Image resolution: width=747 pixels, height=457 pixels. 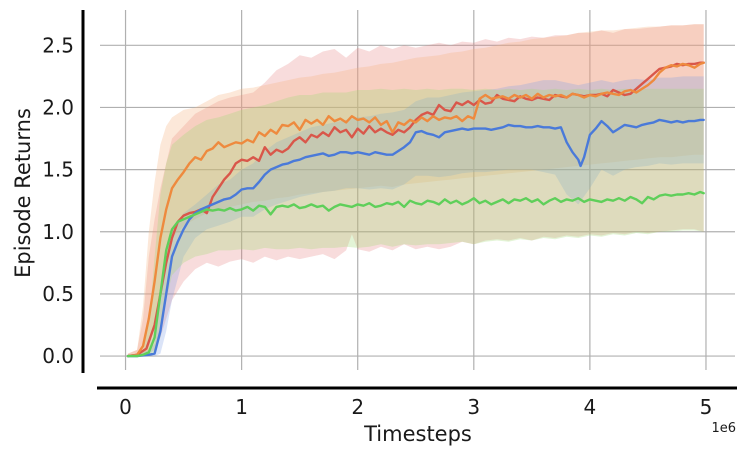 I want to click on y-tick-label: 1.0, so click(x=58, y=232).